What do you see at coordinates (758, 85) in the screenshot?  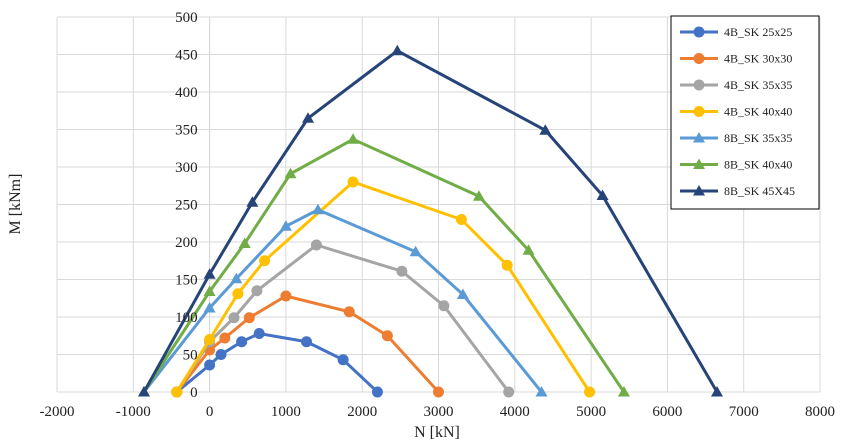 I see `legend-label: 4B_SK 35x35` at bounding box center [758, 85].